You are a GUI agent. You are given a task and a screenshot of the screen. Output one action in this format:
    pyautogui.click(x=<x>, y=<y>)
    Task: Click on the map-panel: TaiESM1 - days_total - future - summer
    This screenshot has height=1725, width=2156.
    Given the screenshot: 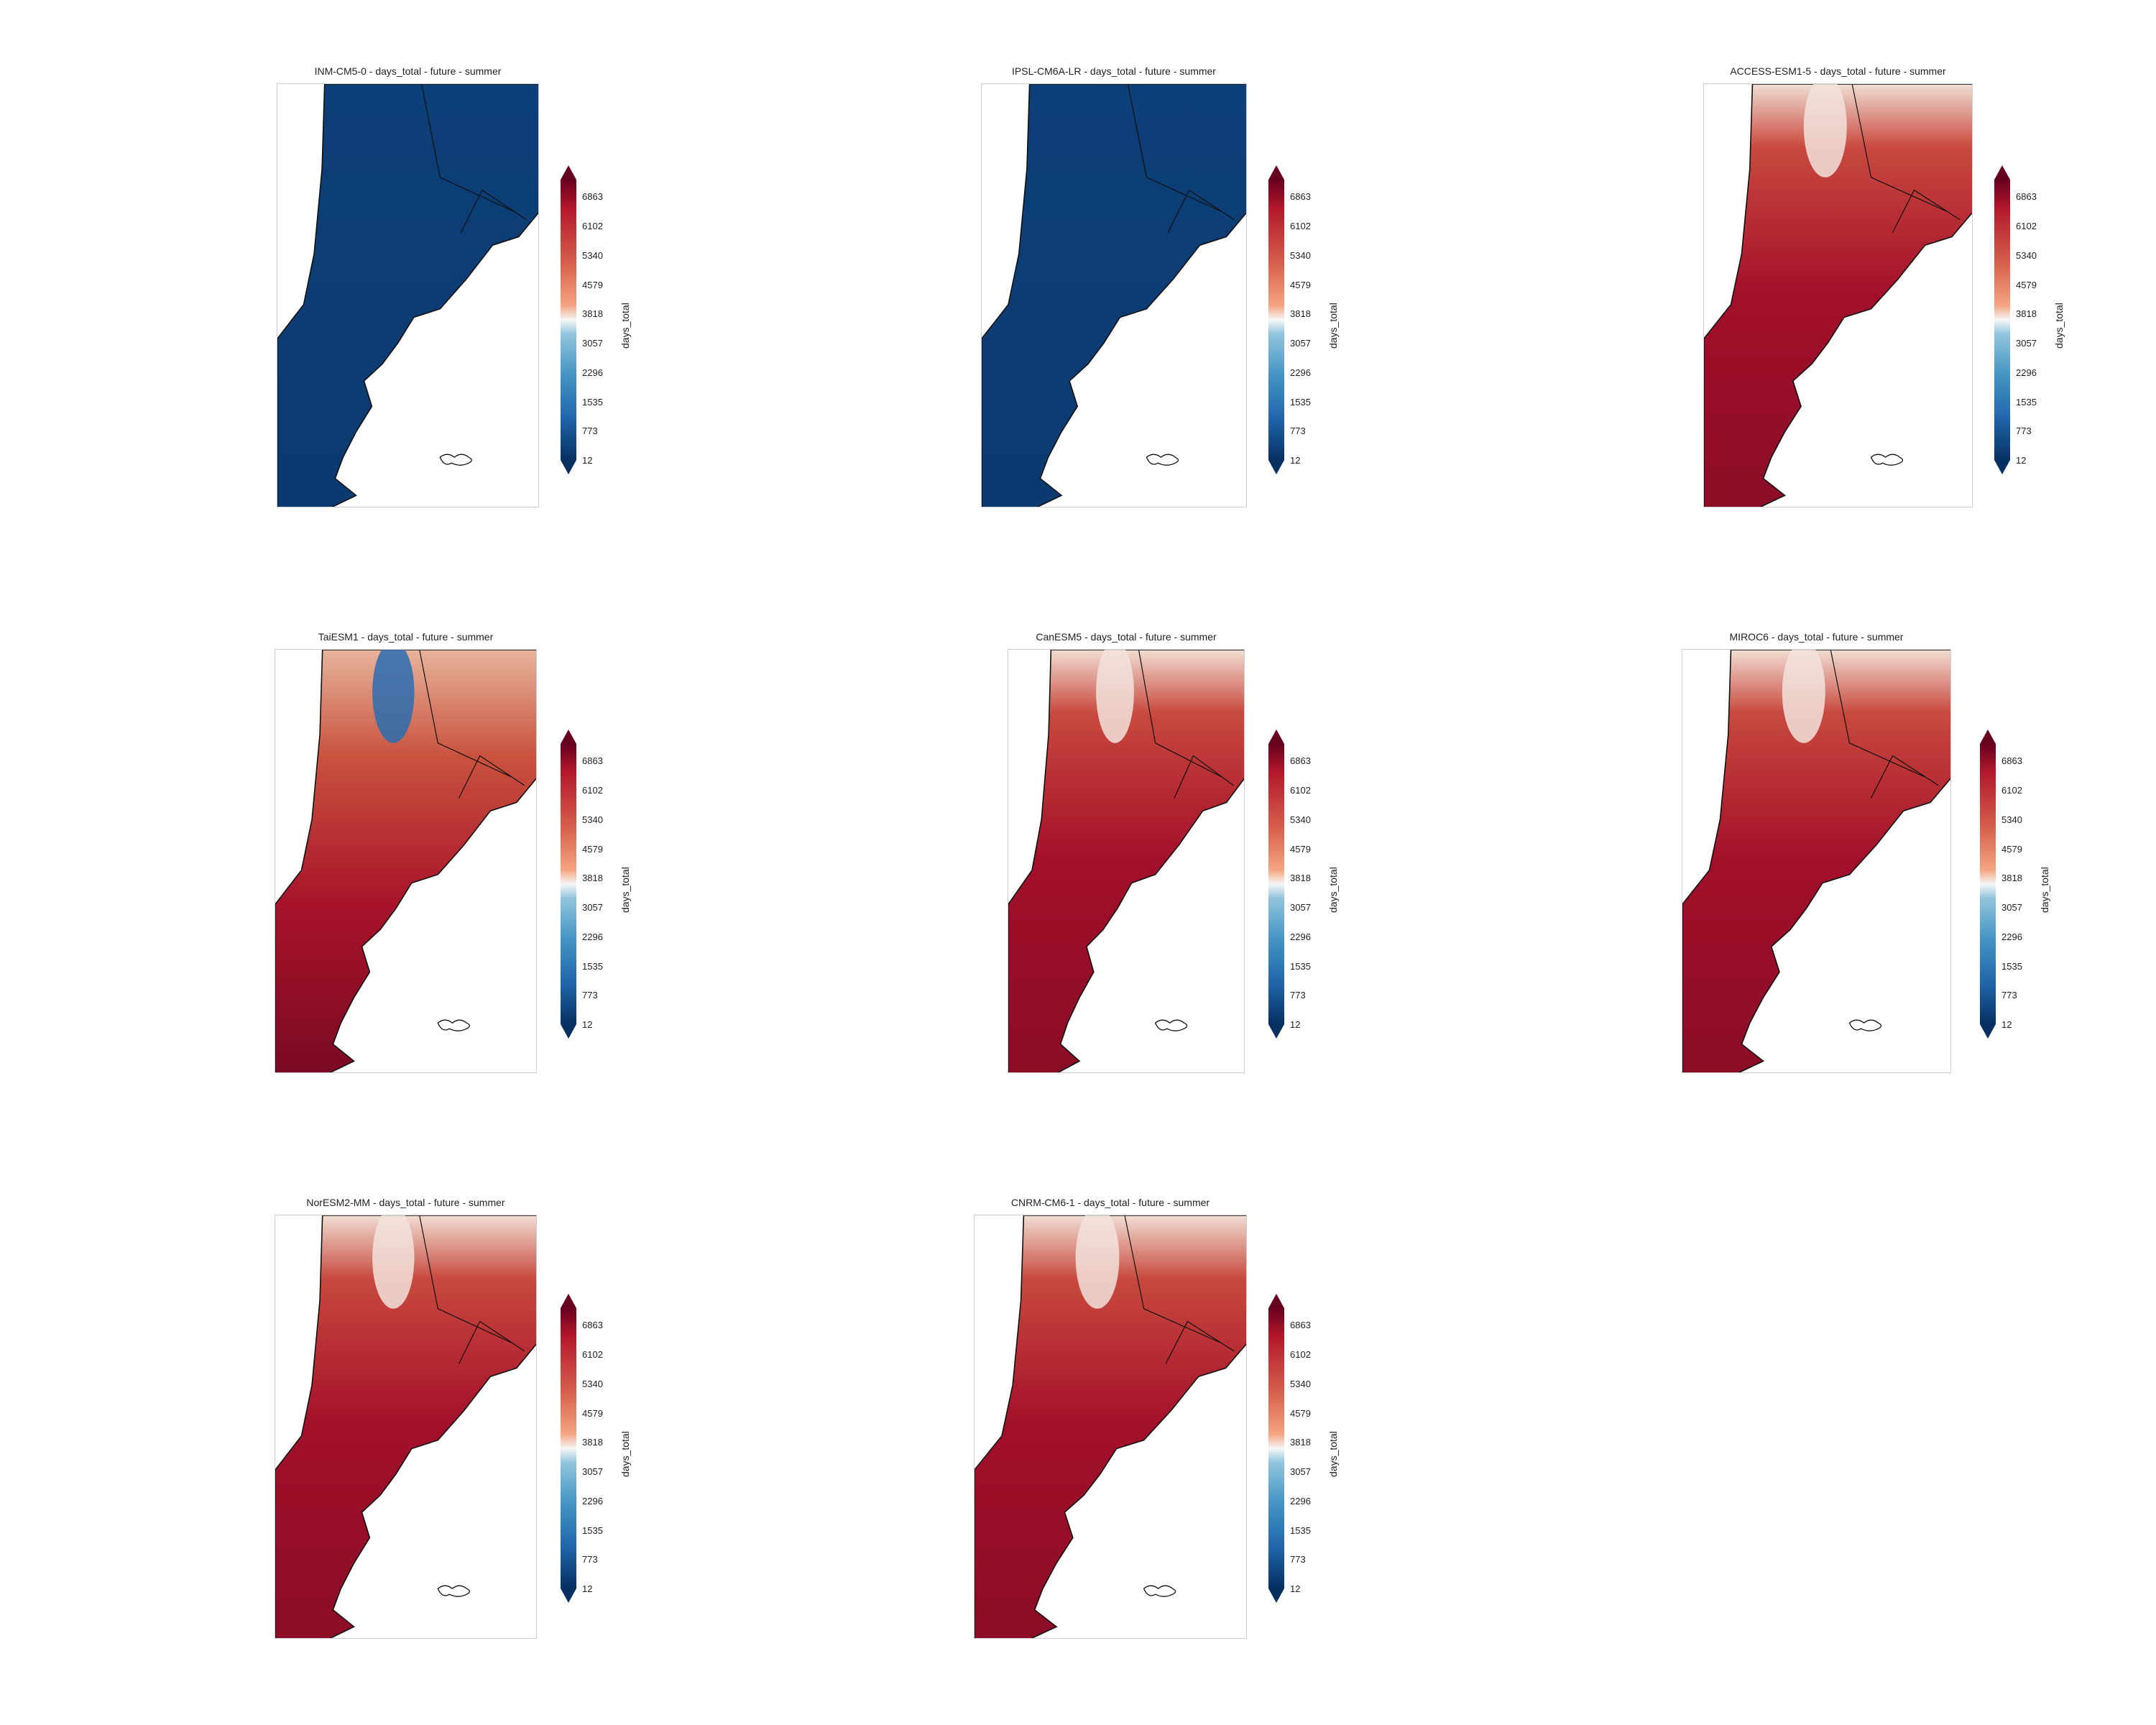 What is the action you would take?
    pyautogui.click(x=406, y=851)
    